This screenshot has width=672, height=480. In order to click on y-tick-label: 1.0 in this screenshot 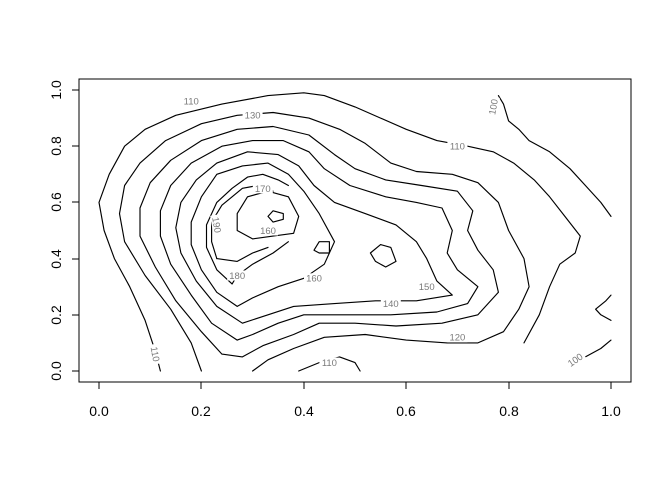, I will do `click(56, 90)`.